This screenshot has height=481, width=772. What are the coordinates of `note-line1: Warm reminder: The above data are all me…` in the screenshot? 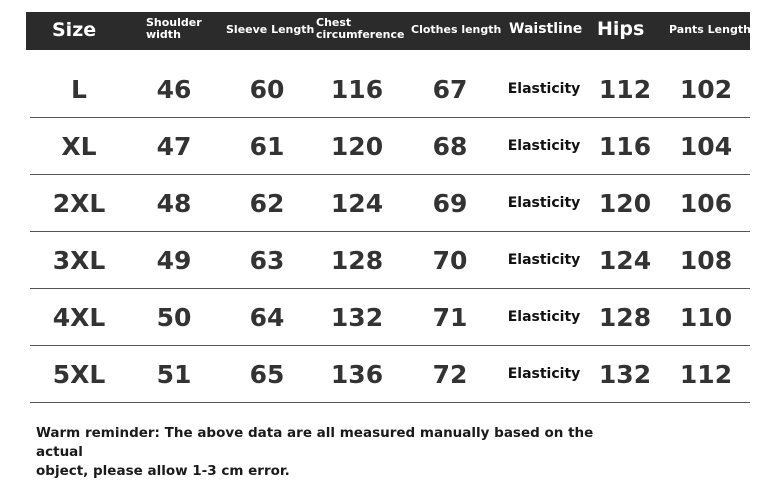 It's located at (315, 442).